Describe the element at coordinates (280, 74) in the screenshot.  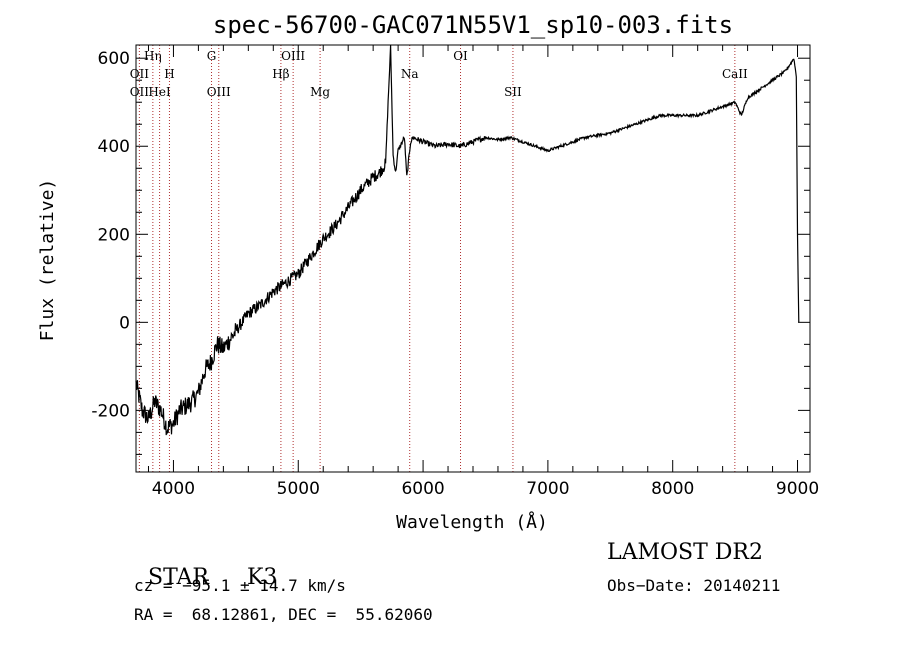
I see `line-label: Hβ` at that location.